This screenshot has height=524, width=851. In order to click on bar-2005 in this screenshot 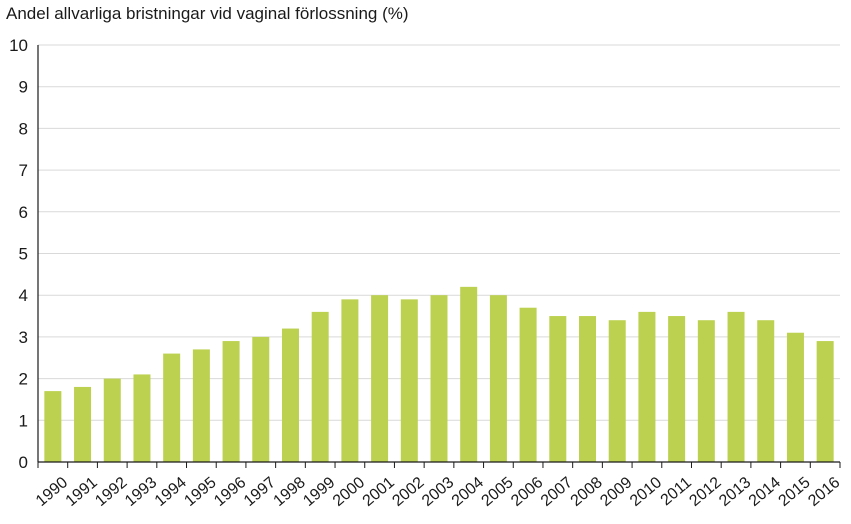, I will do `click(498, 378)`.